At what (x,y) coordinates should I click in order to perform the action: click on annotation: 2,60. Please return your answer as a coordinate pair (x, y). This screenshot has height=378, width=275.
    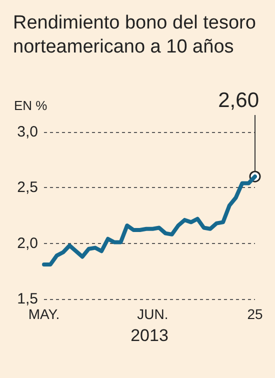
    Looking at the image, I should click on (238, 100).